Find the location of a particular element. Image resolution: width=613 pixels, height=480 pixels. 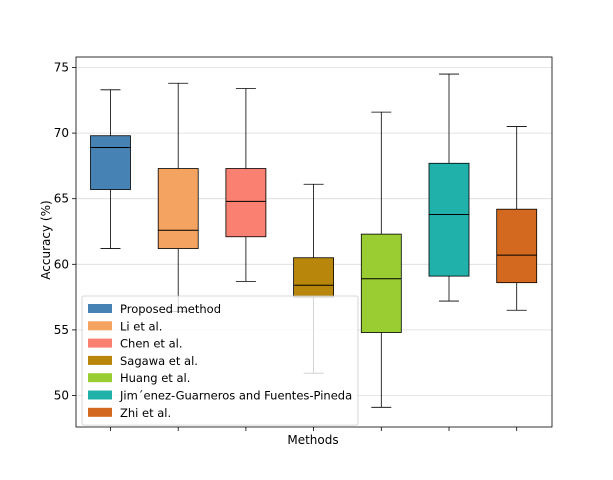

legend-item: Zhi et al. is located at coordinates (129, 413).